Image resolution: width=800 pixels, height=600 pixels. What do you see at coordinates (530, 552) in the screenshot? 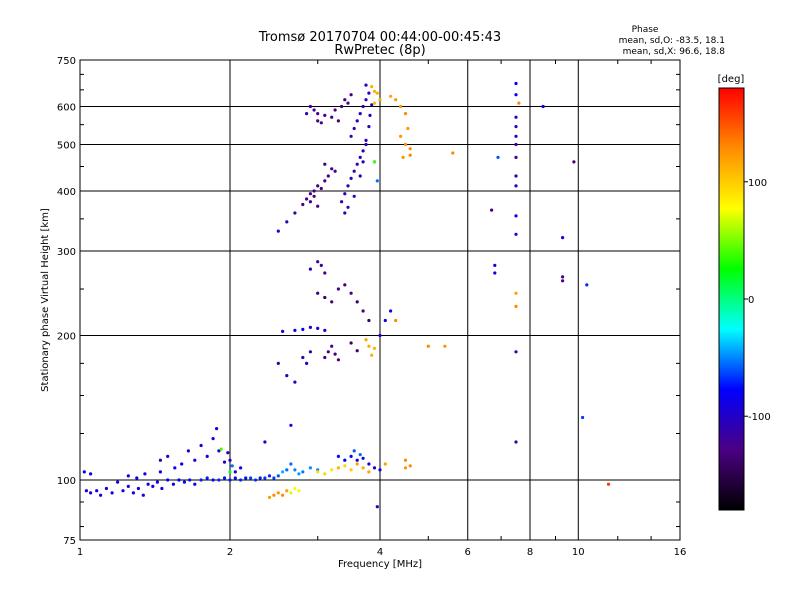
I see `x-tick-label: 8` at bounding box center [530, 552].